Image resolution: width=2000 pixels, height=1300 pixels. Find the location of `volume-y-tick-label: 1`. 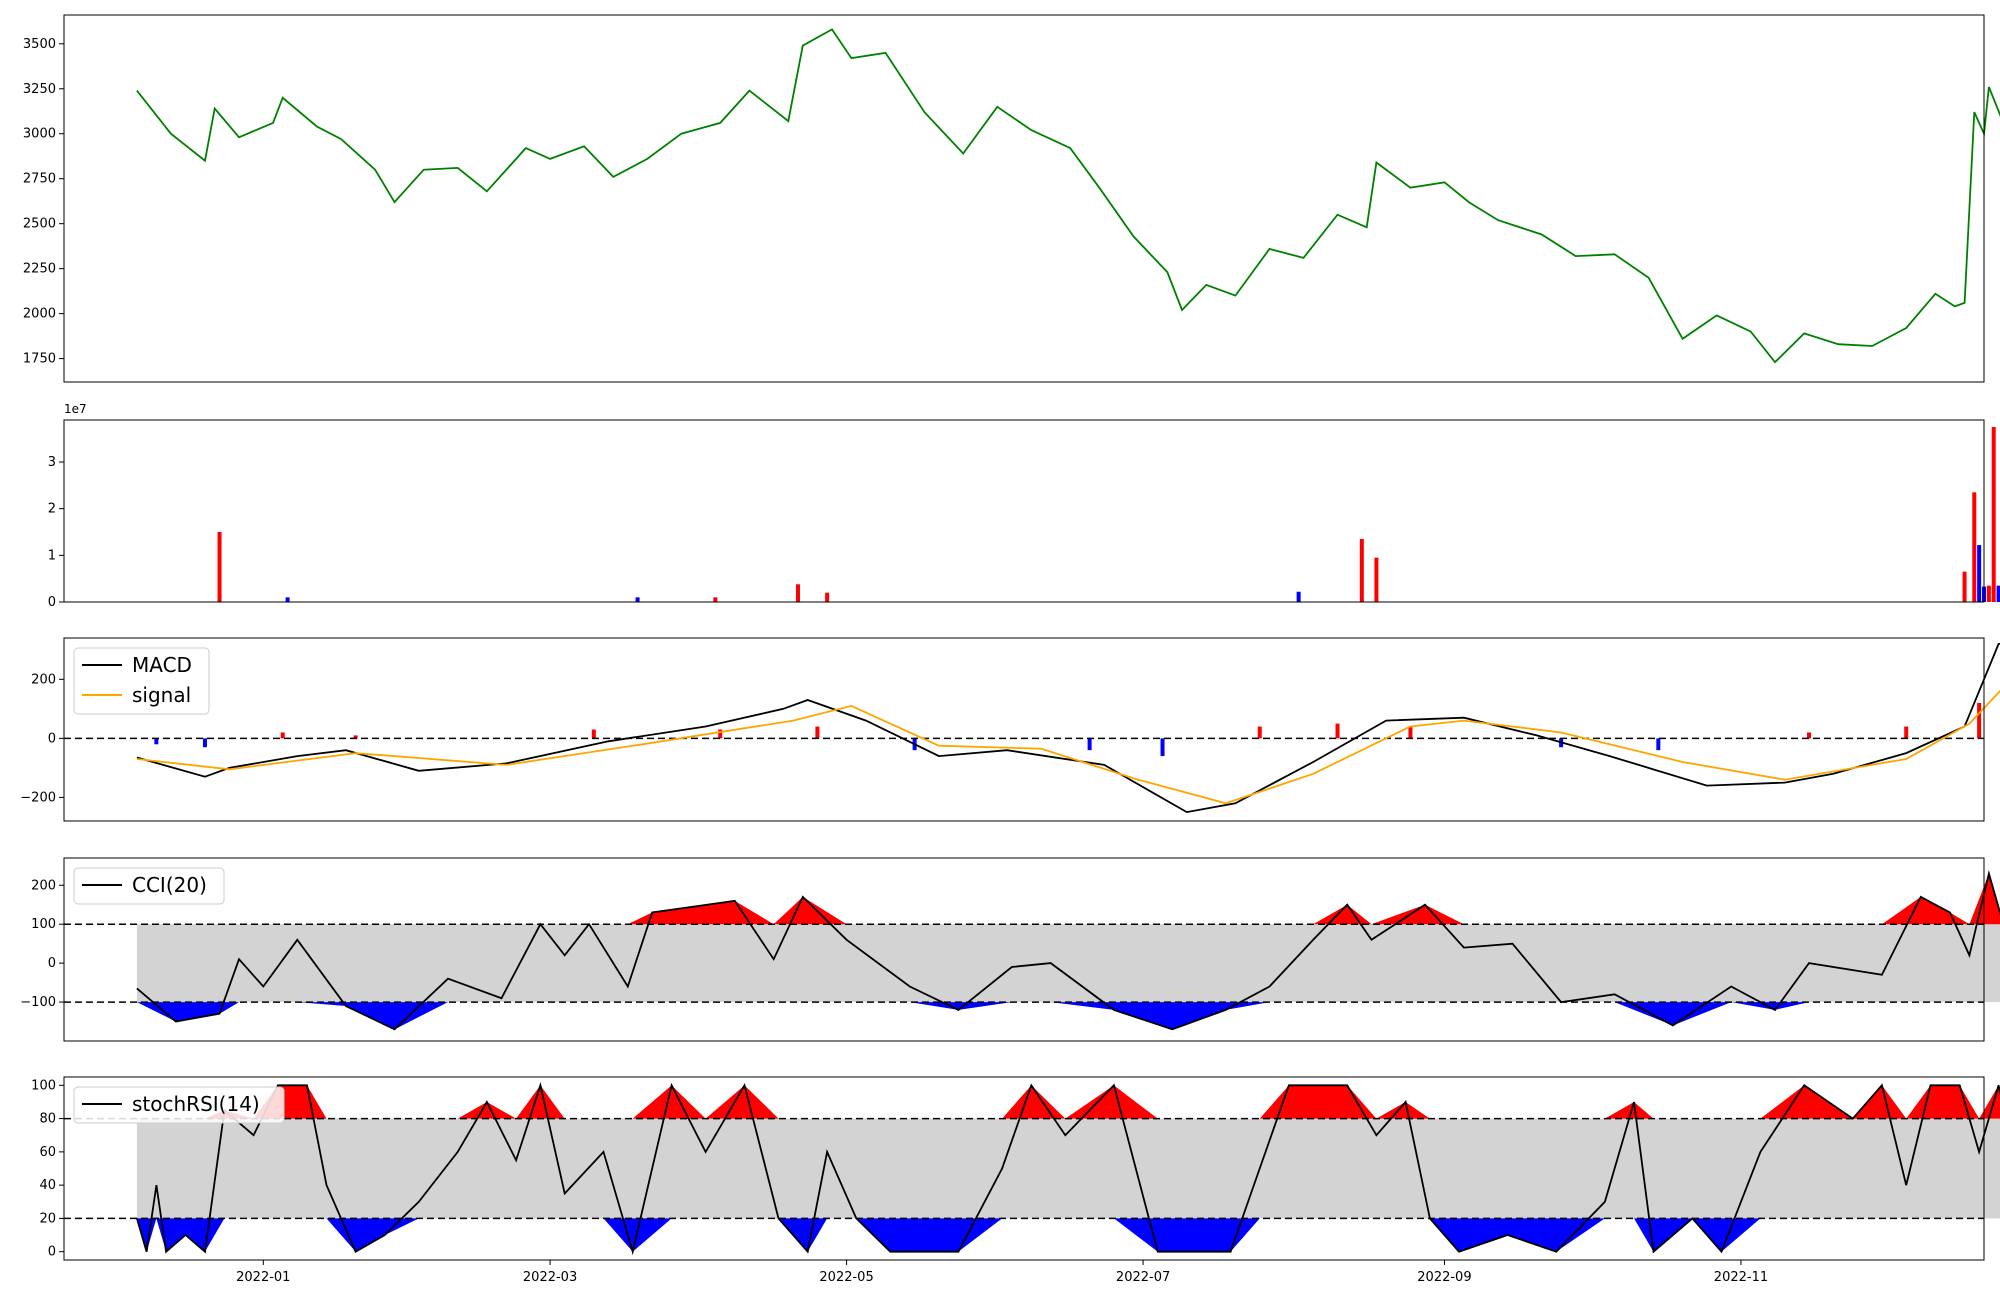

volume-y-tick-label: 1 is located at coordinates (52, 555).